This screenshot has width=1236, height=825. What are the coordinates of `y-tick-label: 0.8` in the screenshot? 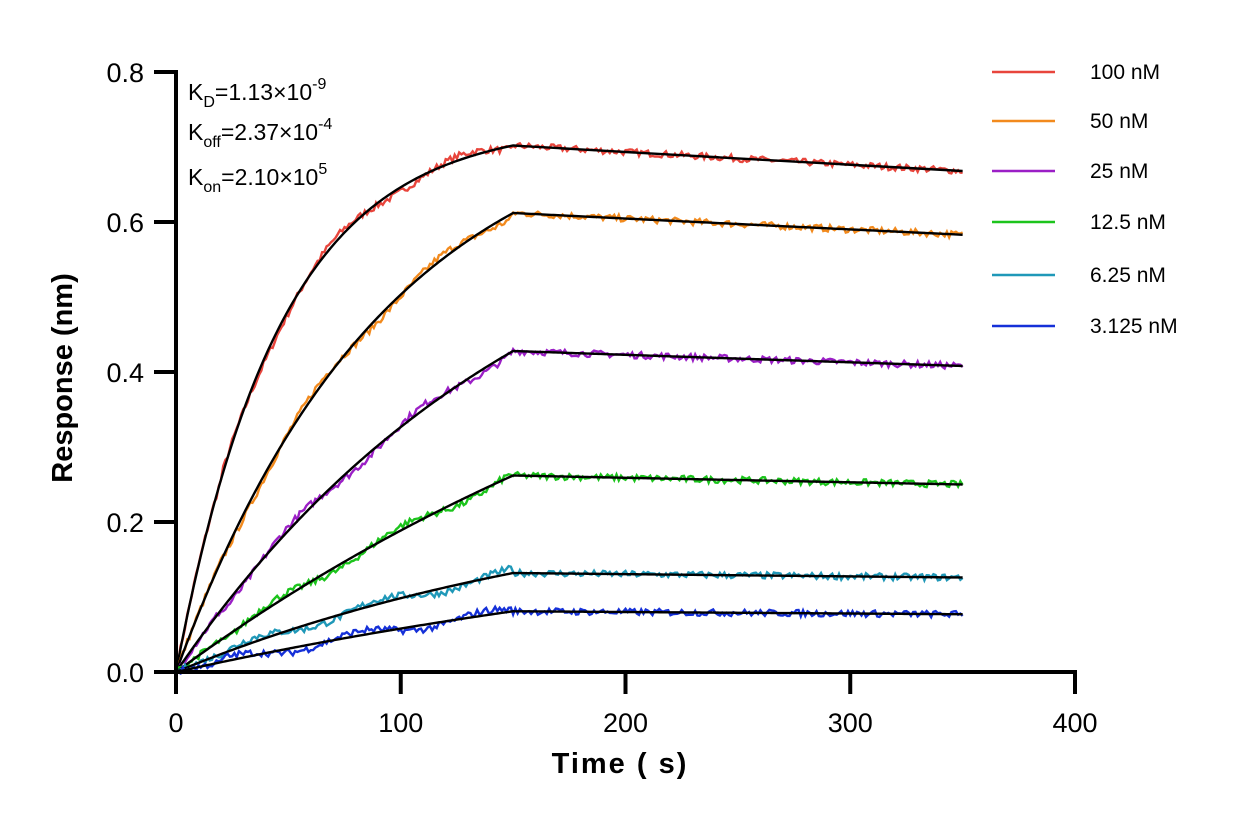 It's located at (125, 73).